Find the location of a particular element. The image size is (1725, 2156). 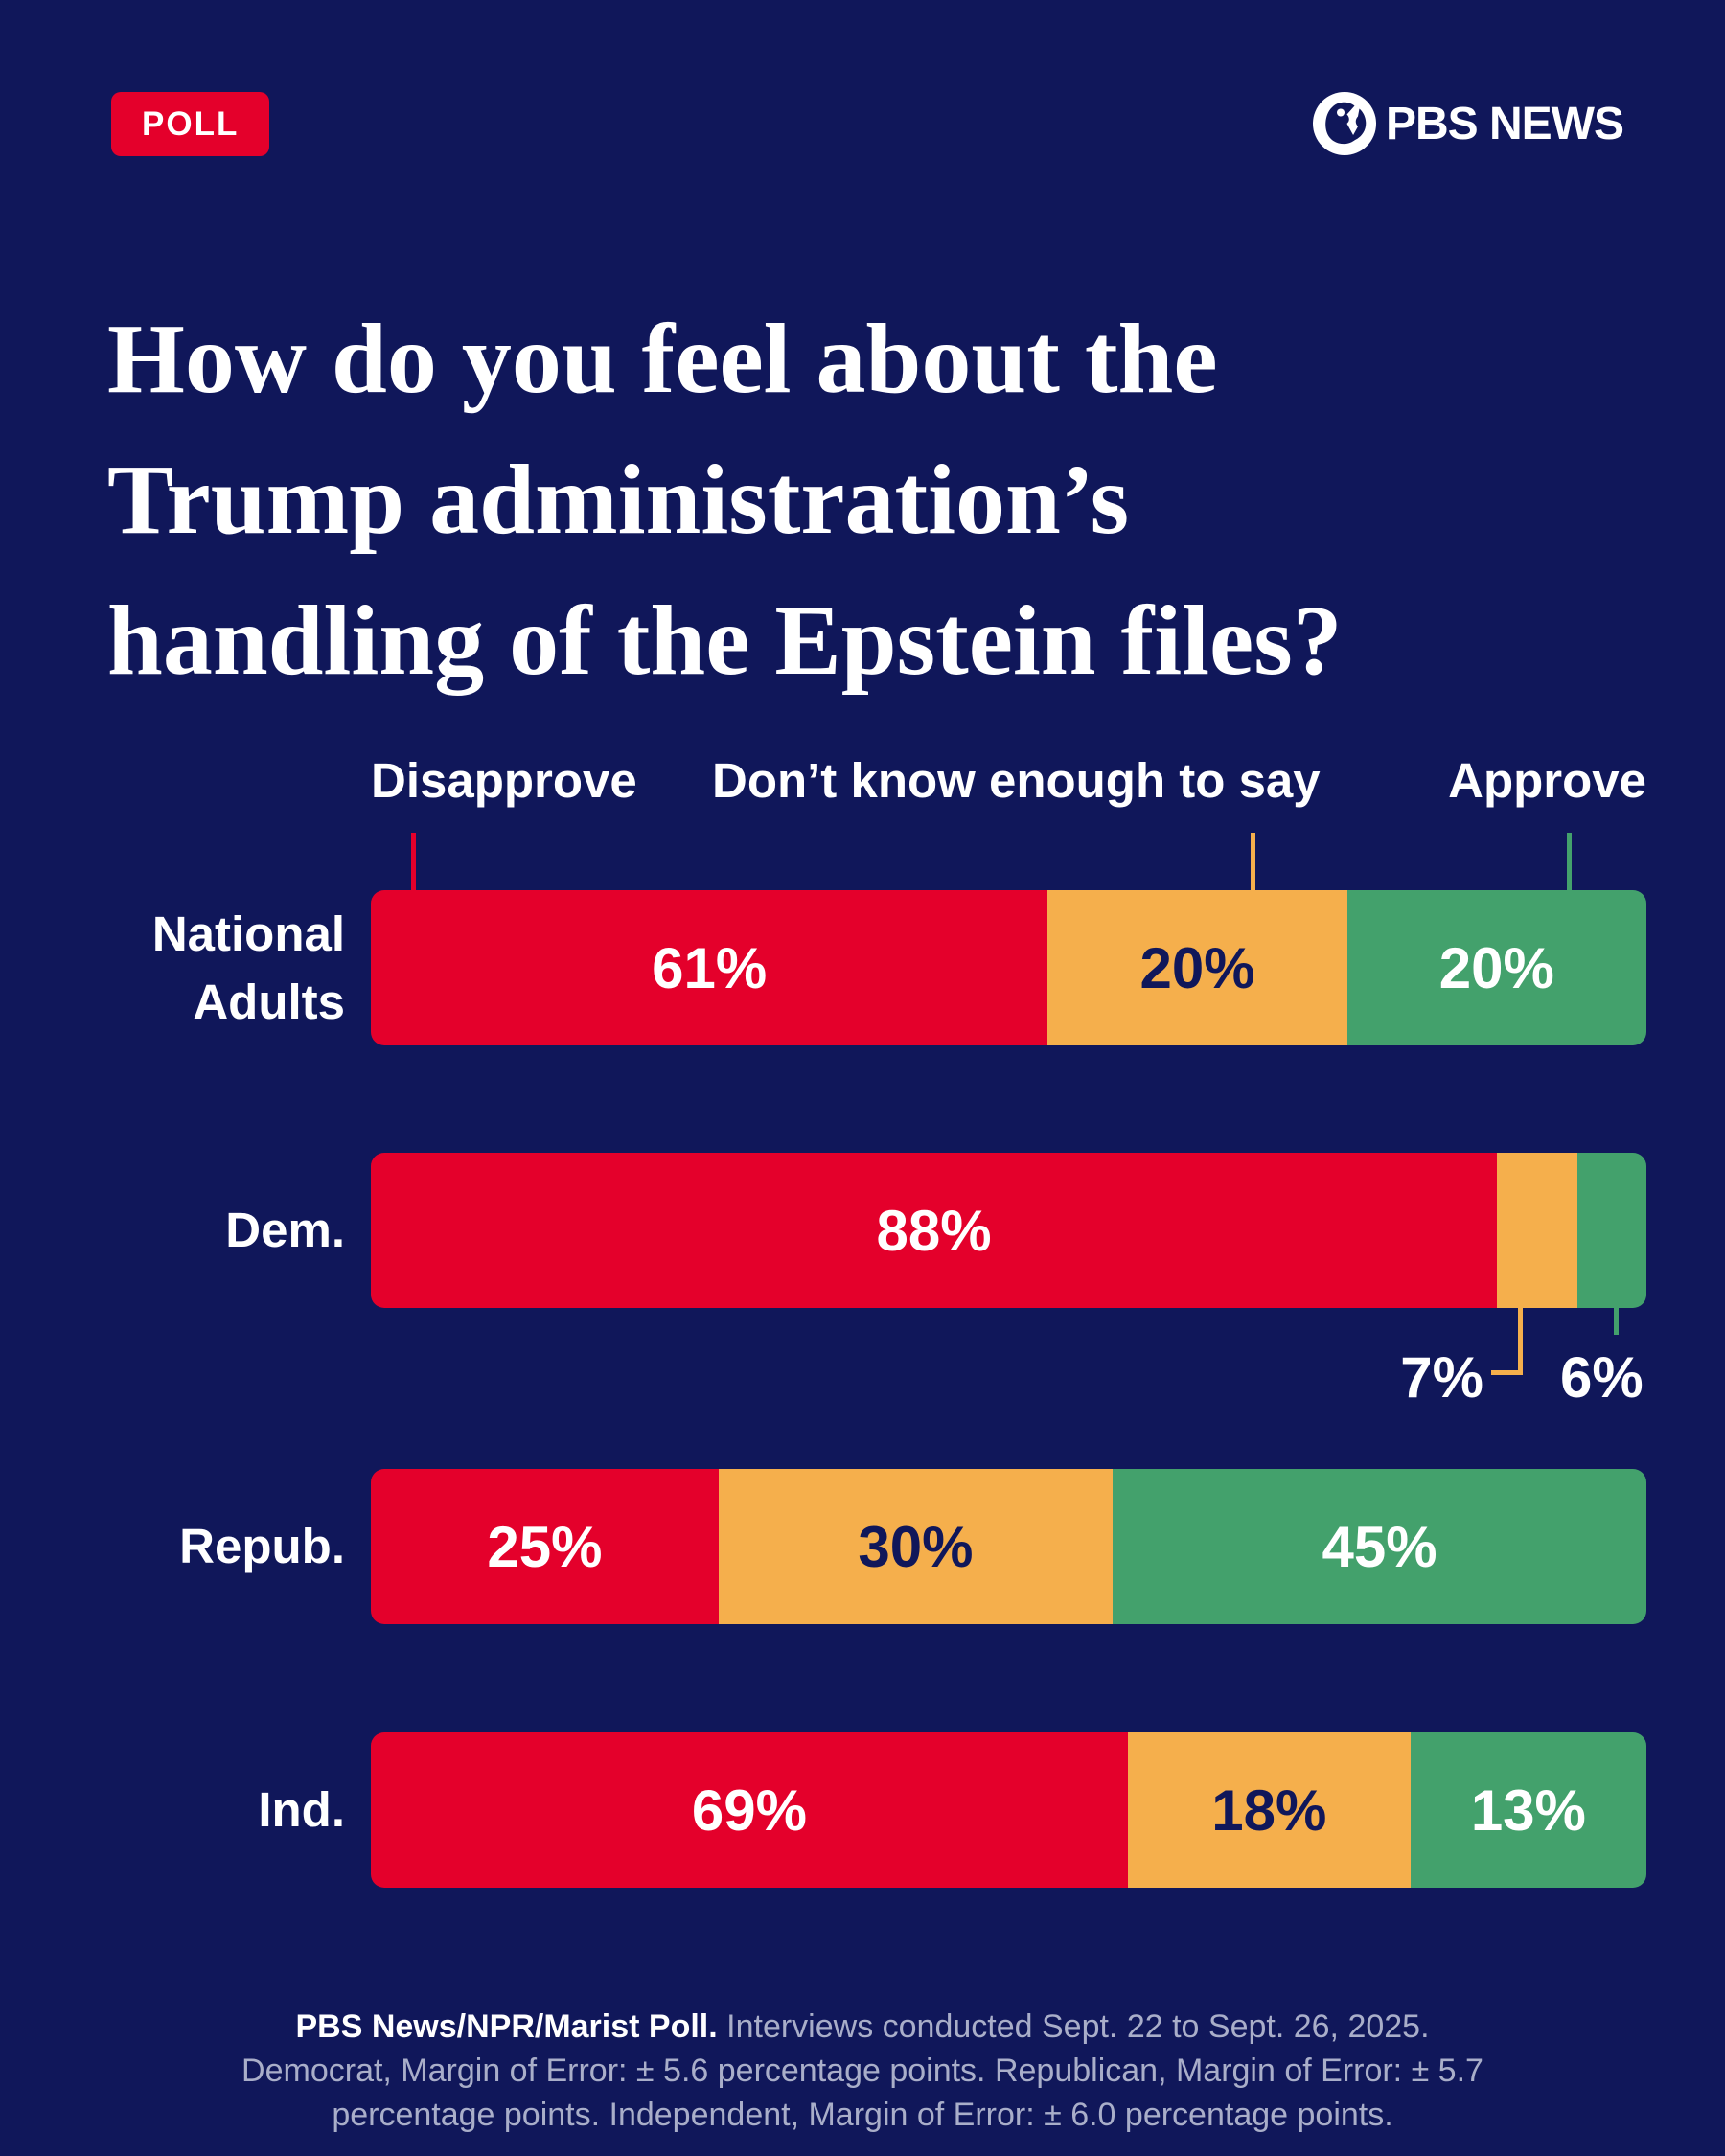

segment-value-label: 13% is located at coordinates (1528, 1810).